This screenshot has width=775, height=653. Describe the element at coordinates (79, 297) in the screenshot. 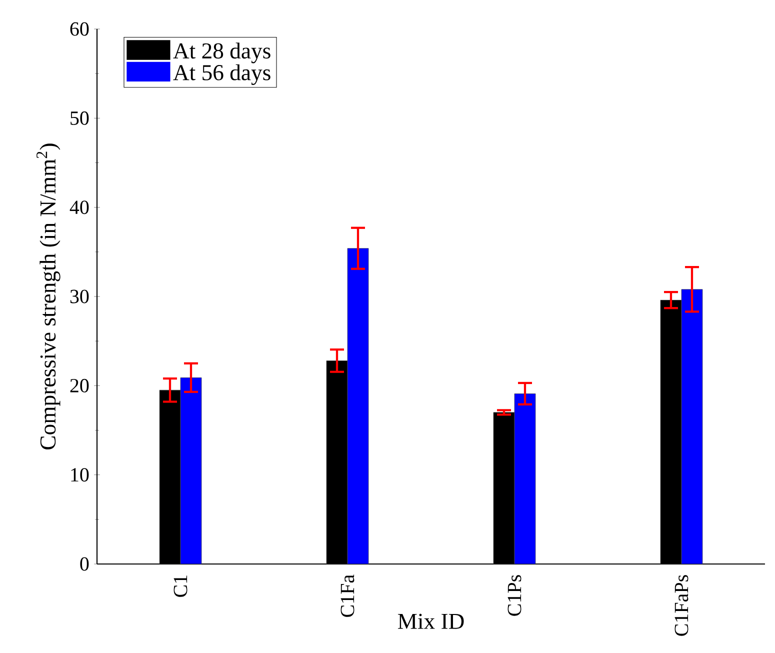

I see `y-tick-label: 30` at that location.